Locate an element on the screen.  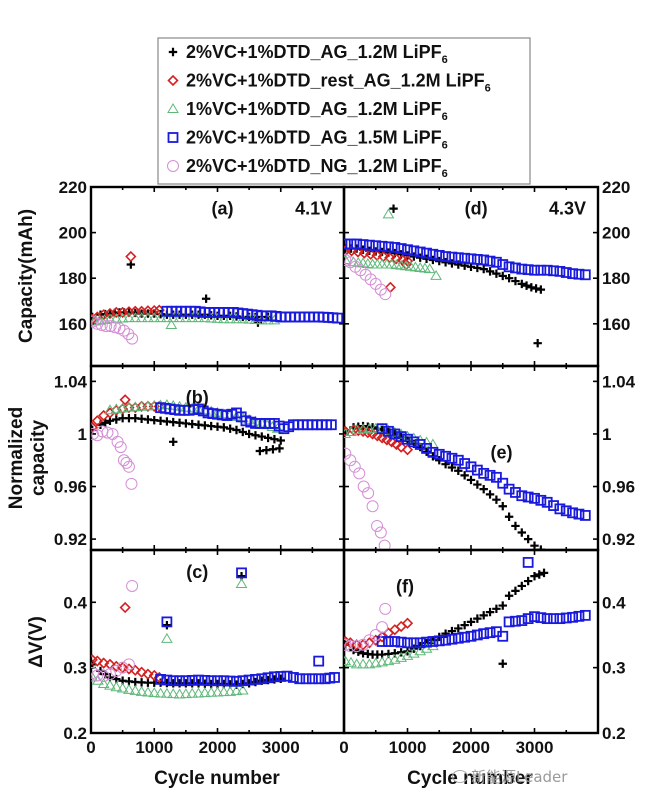
plot-frame is located at coordinates (471, 458).